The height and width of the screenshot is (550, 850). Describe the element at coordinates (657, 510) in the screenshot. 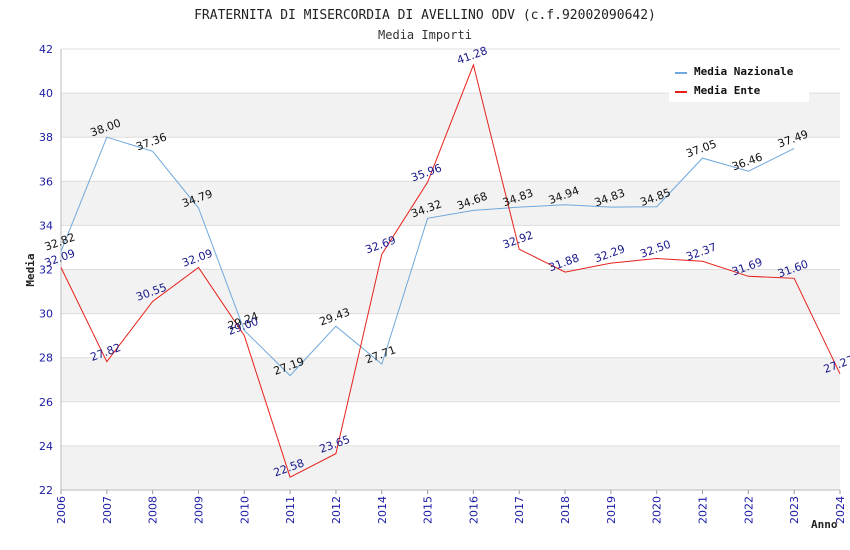

I see `x-tick-label: 2020` at that location.